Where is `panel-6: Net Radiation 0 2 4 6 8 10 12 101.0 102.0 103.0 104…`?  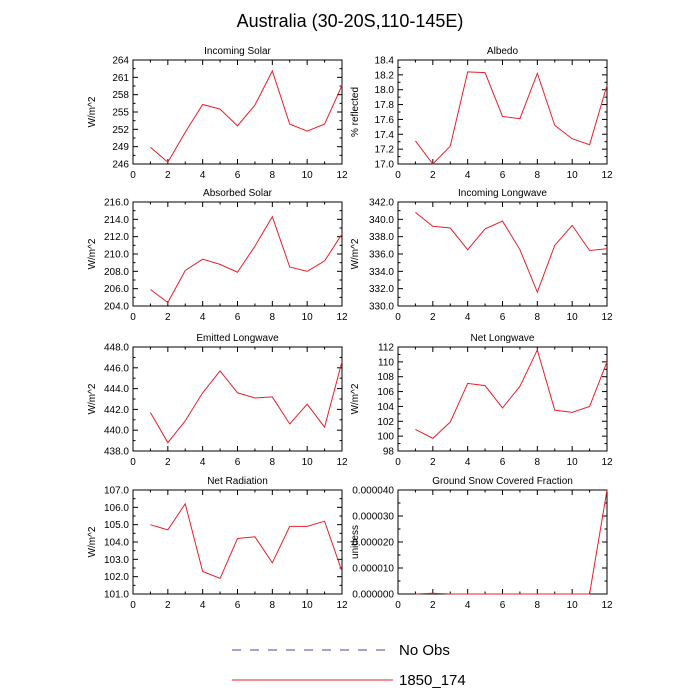
panel-6: Net Radiation 0 2 4 6 8 10 12 101.0 102.0 103.0 104… is located at coordinates (217, 543).